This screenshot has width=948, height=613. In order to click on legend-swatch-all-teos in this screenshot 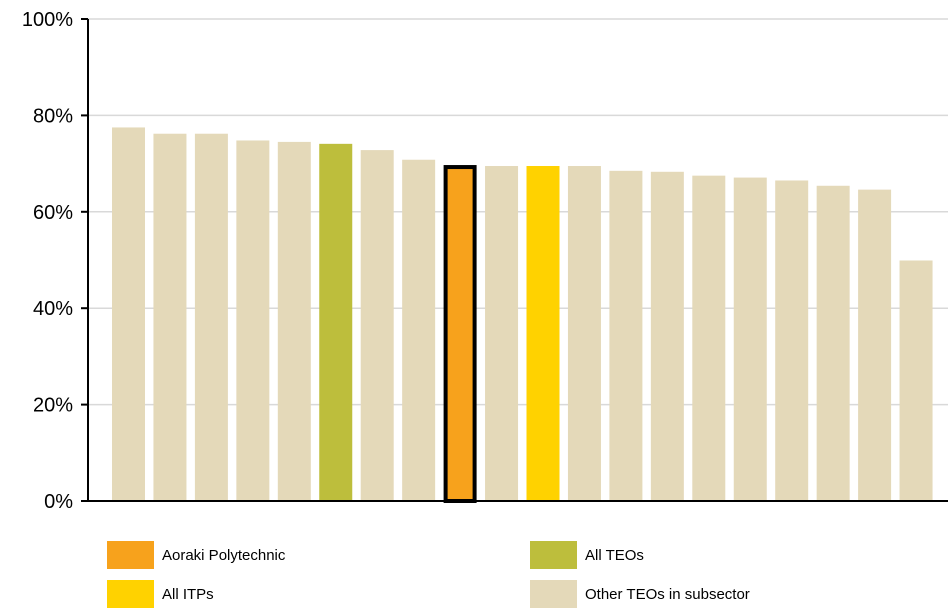, I will do `click(553, 555)`.